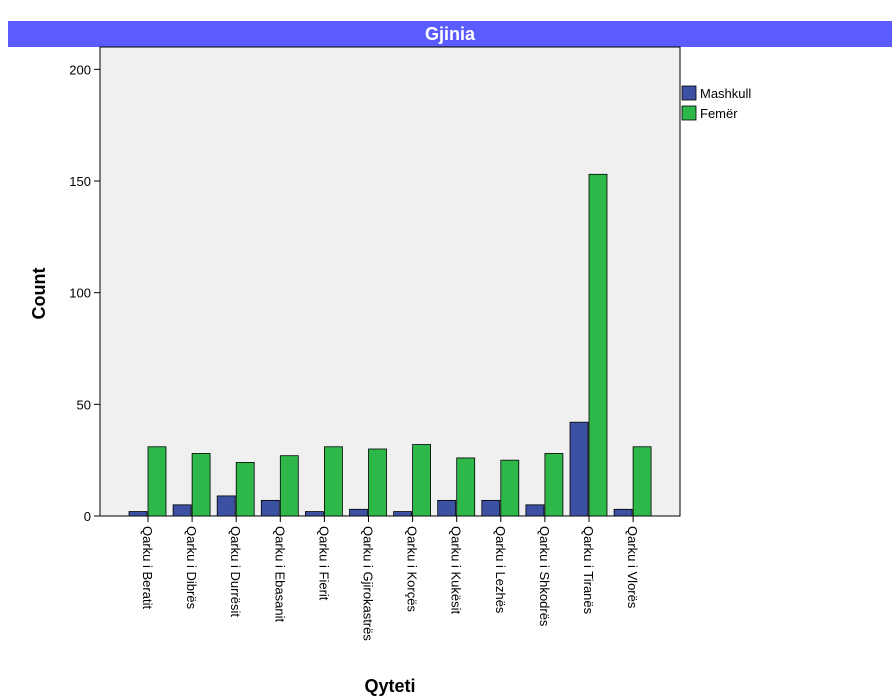 This screenshot has width=892, height=697. What do you see at coordinates (323, 563) in the screenshot?
I see `x-category-label-4: Qarku i Fierit` at bounding box center [323, 563].